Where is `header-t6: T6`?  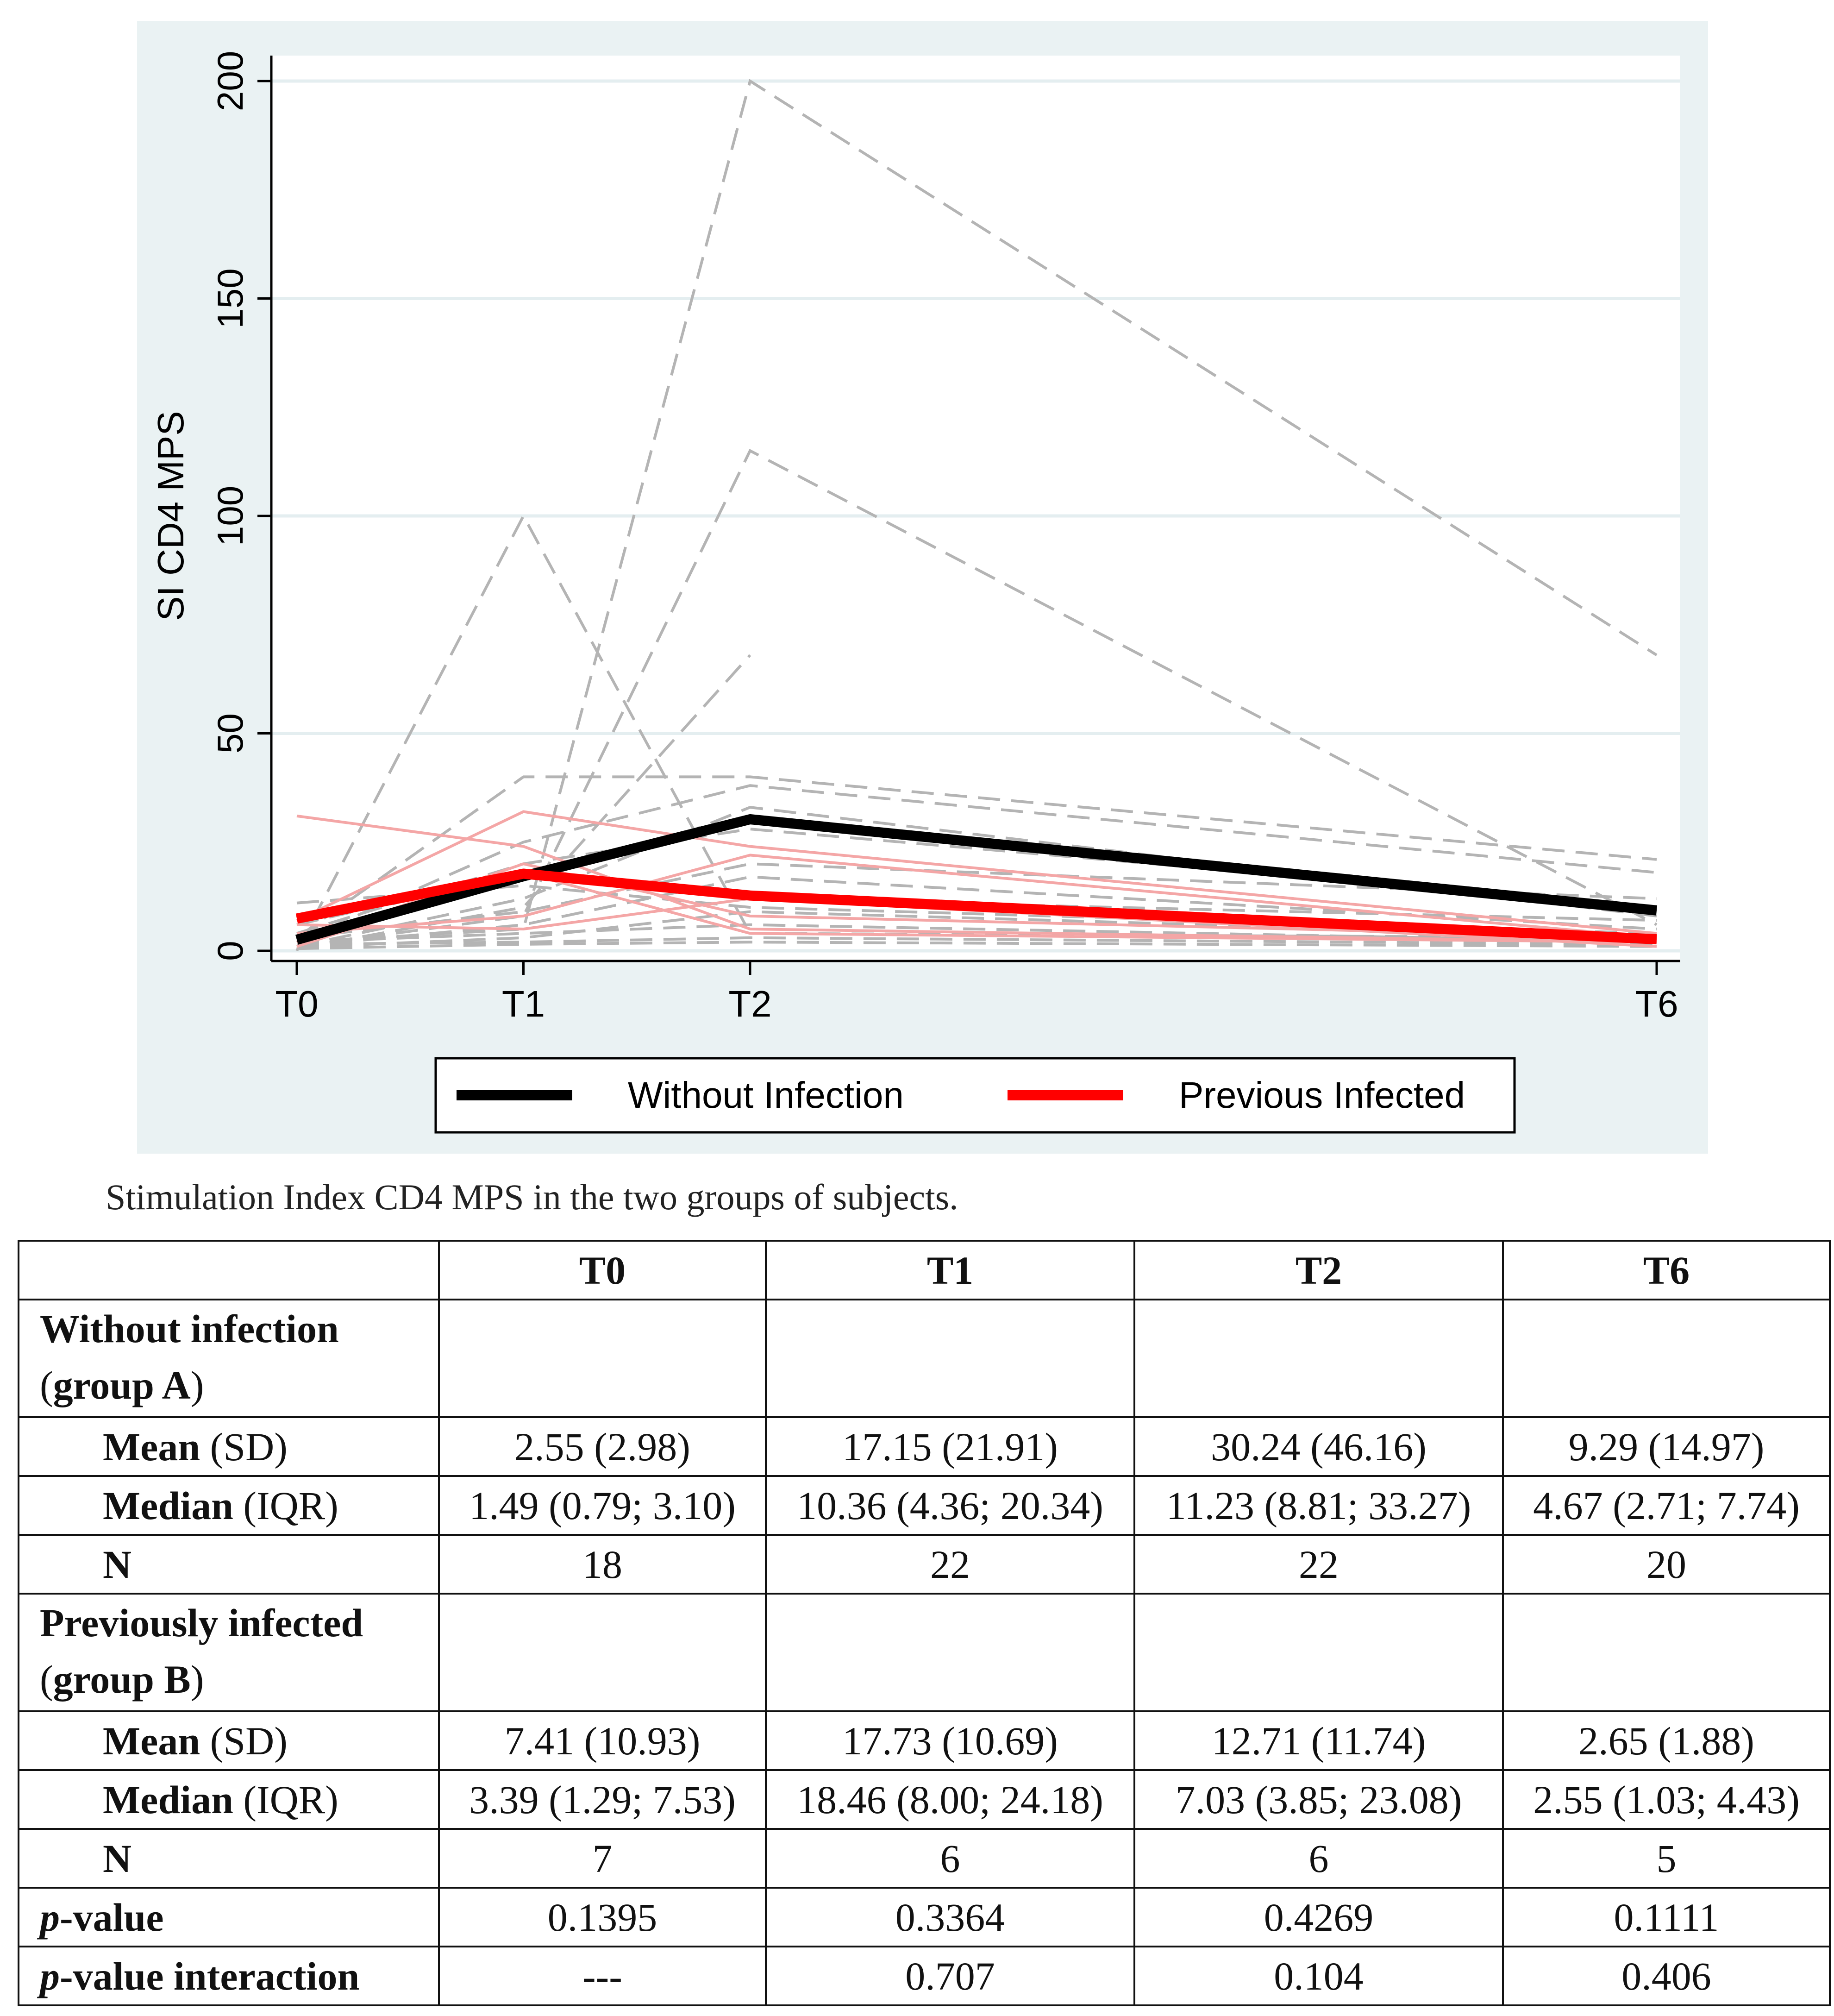
header-t6: T6 is located at coordinates (1666, 1270).